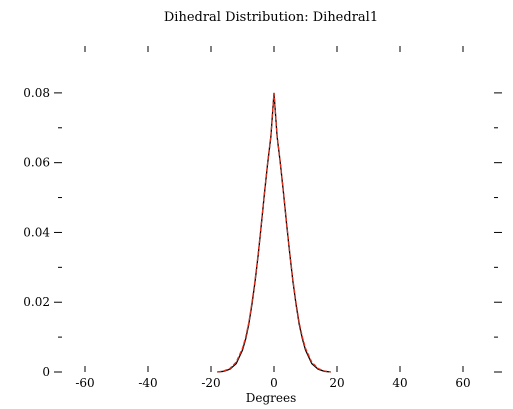 This screenshot has height=409, width=513. What do you see at coordinates (462, 383) in the screenshot?
I see `x-tick-label: 60` at bounding box center [462, 383].